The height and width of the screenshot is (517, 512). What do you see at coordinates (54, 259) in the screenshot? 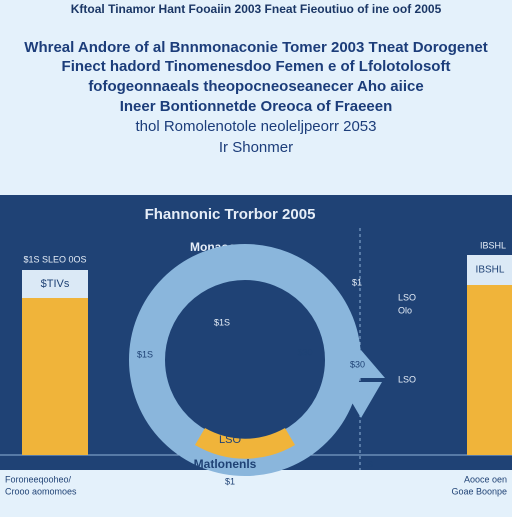
I see `left-top-label: $1S SLEO 0OS` at bounding box center [54, 259].